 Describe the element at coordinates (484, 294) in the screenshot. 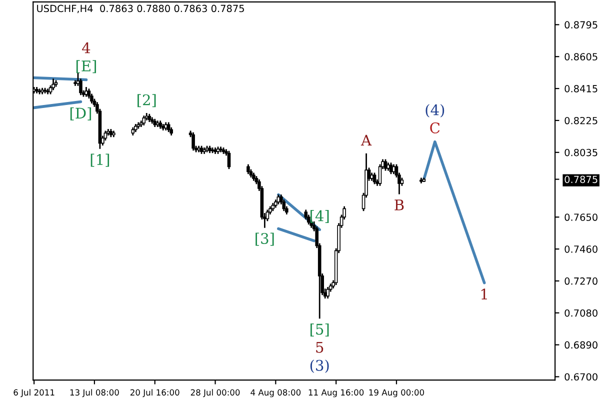

I see `annotation: 1` at that location.